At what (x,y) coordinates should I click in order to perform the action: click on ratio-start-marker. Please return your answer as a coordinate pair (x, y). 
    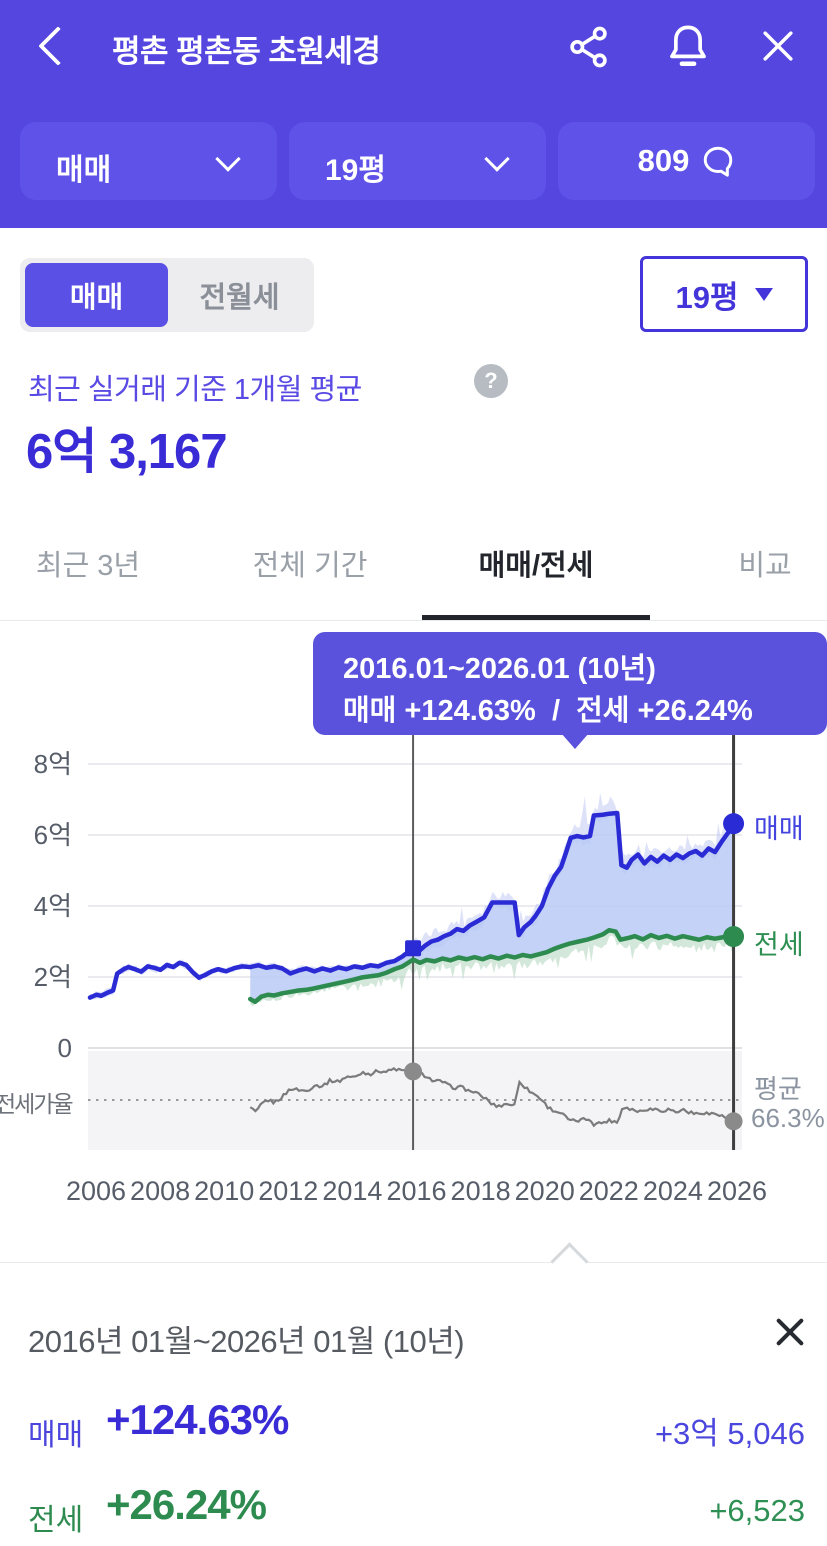
    Looking at the image, I should click on (413, 1071).